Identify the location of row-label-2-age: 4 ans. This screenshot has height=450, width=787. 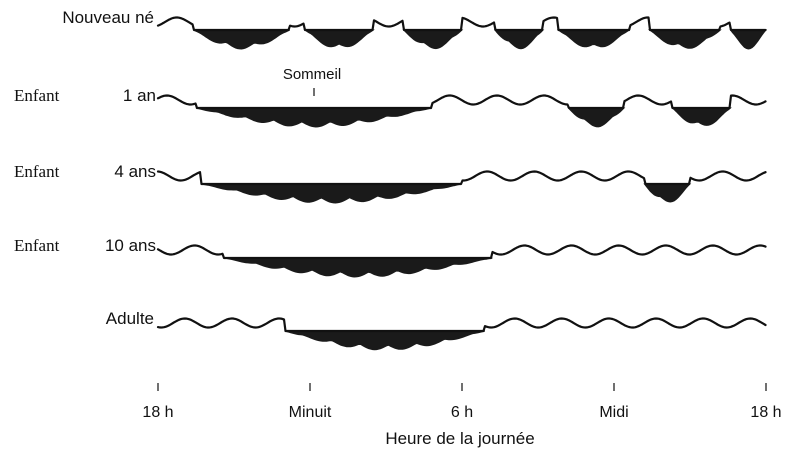
(135, 171).